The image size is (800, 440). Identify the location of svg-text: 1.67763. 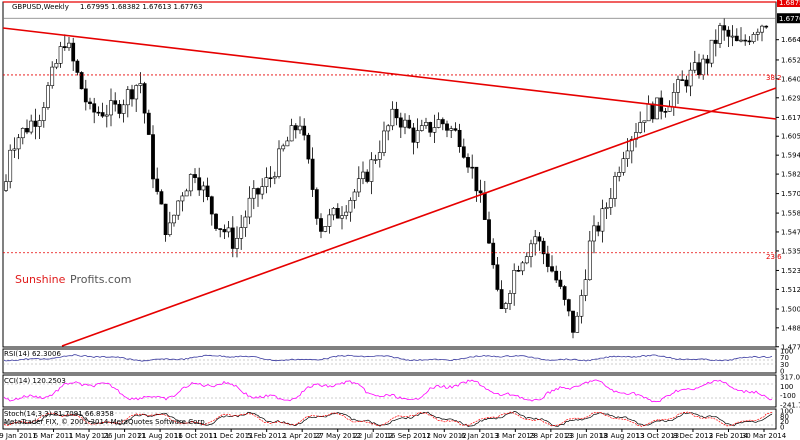
(789, 19).